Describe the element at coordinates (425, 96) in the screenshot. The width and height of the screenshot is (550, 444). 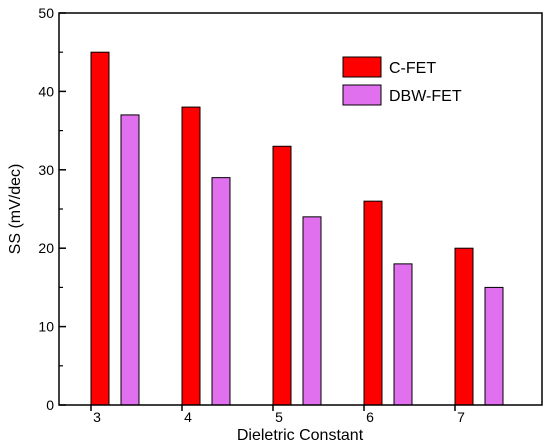
I see `legend-label-dbw-fet: DBW-FET` at that location.